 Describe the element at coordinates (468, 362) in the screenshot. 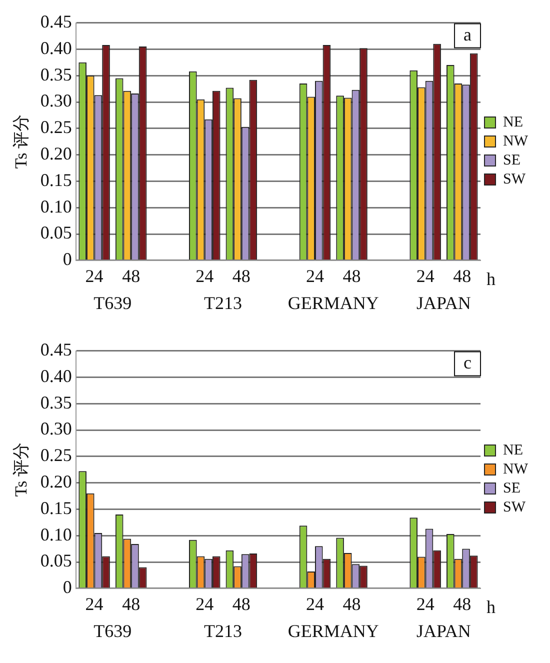

I see `annotation: c` at that location.